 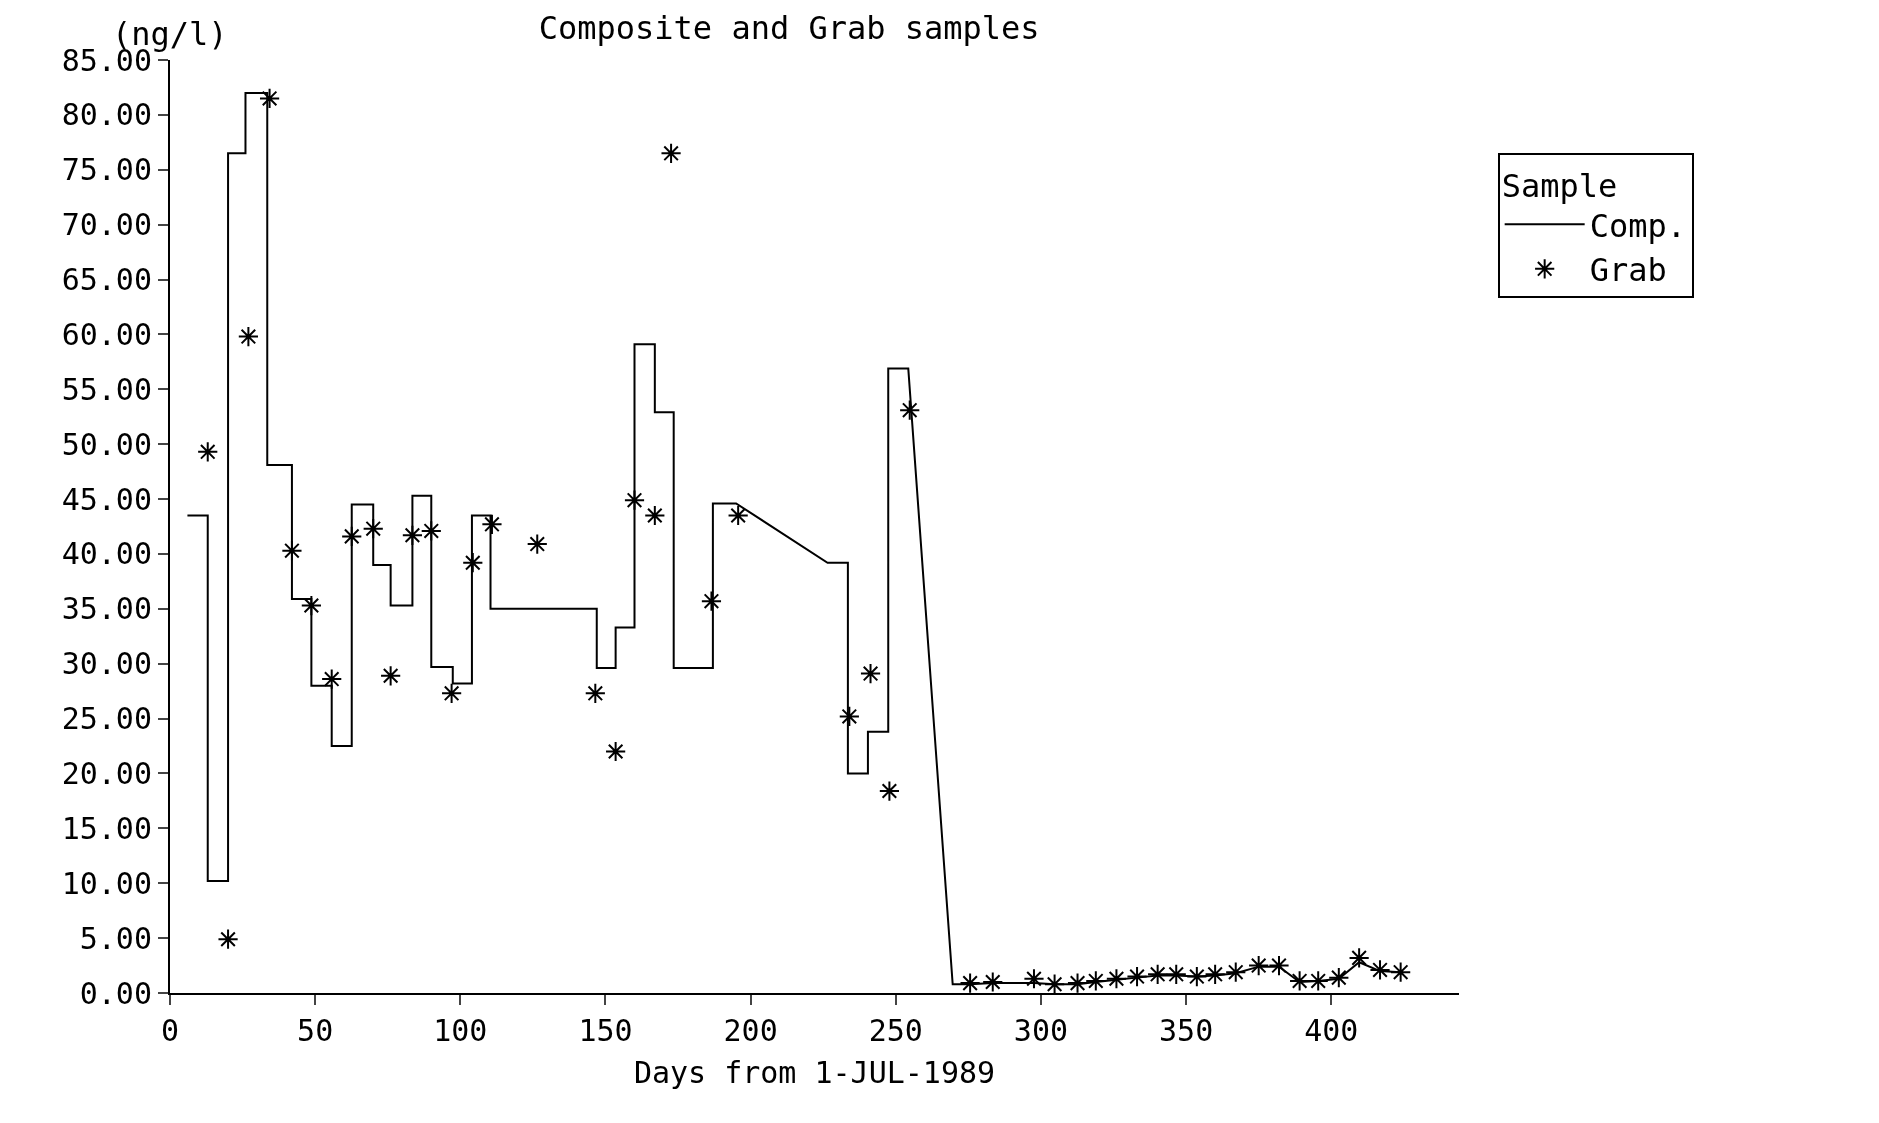 I want to click on y-tick-label: 15.00, so click(x=106, y=828).